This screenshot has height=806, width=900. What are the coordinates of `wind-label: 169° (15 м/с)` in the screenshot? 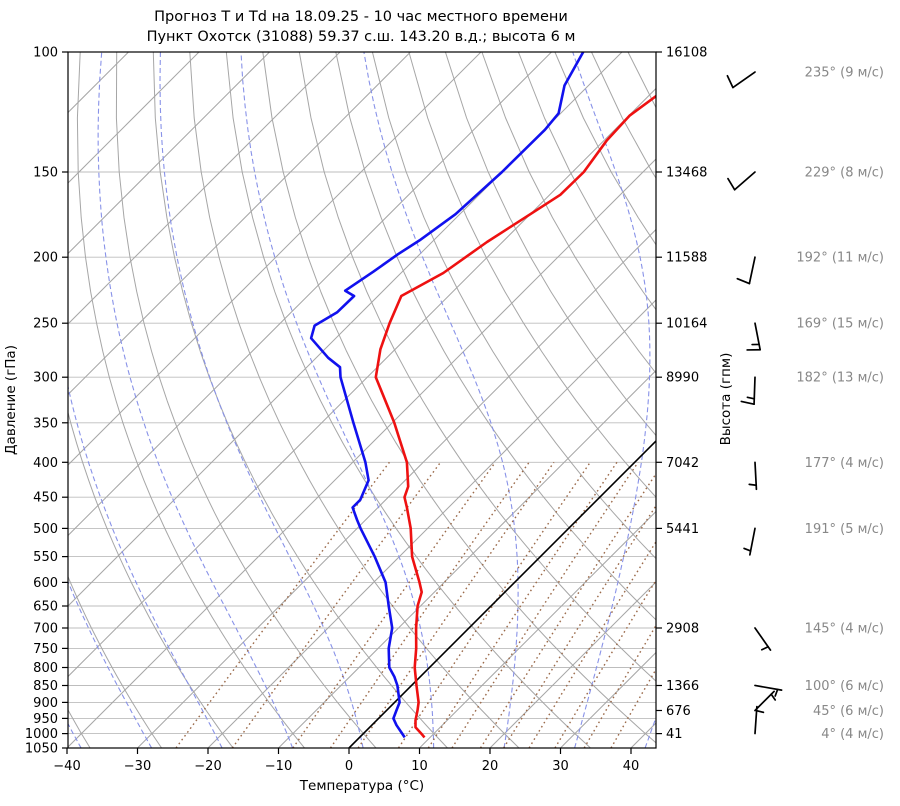 It's located at (840, 324).